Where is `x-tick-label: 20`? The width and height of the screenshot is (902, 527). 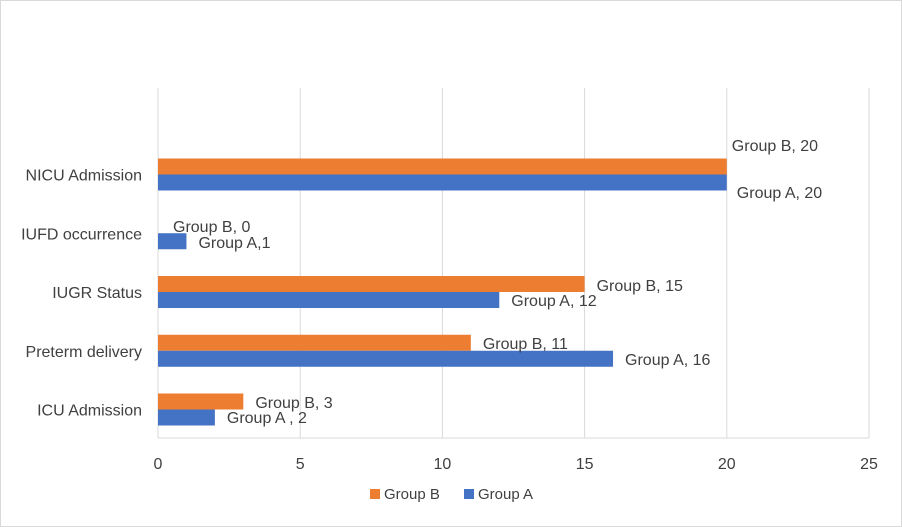
x-tick-label: 20 is located at coordinates (727, 464).